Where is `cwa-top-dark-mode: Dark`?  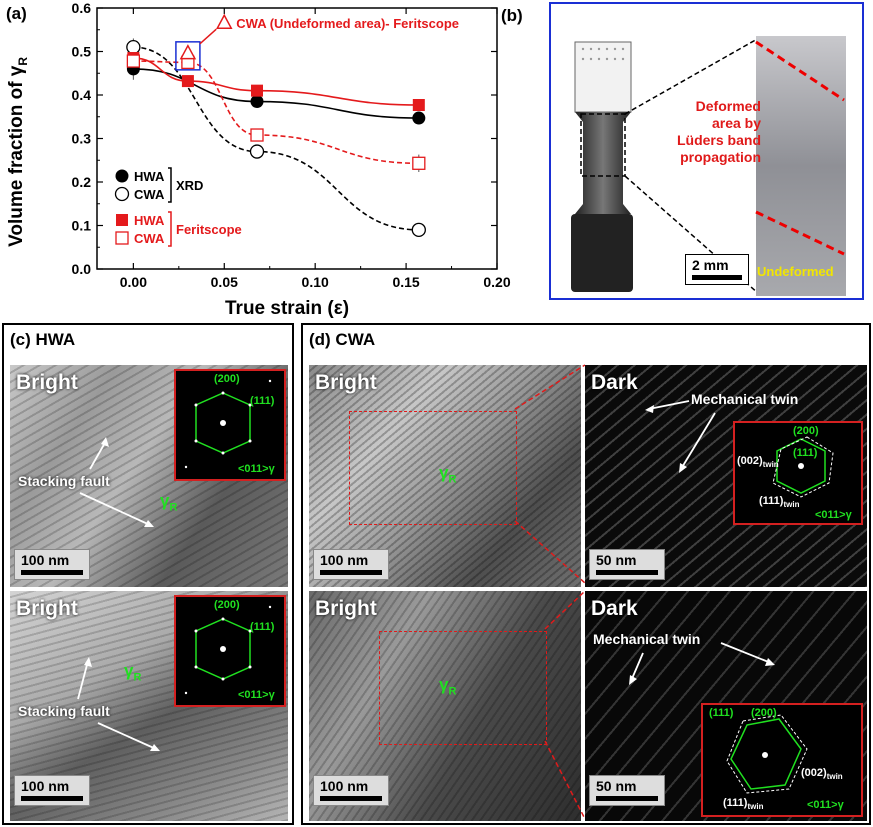 cwa-top-dark-mode: Dark is located at coordinates (614, 382).